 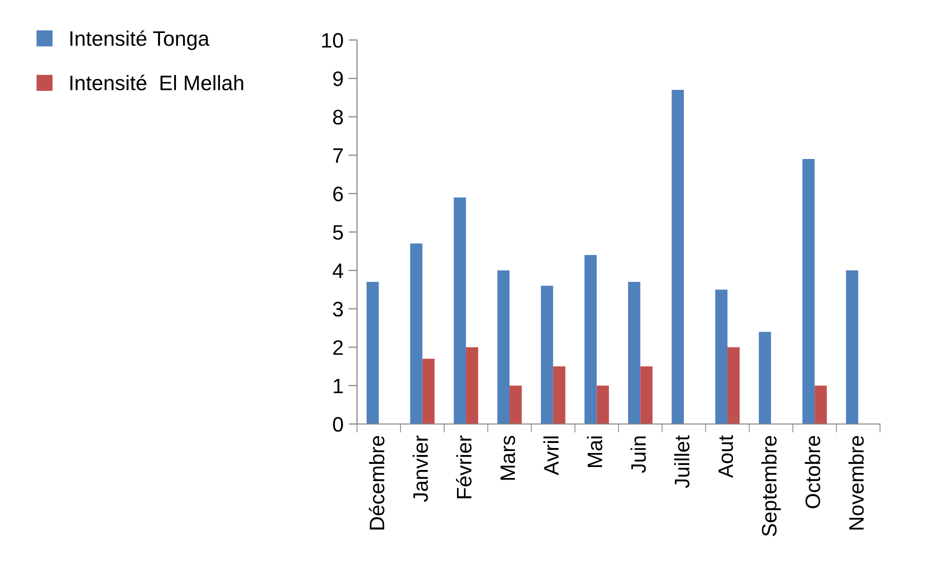 What do you see at coordinates (338, 232) in the screenshot?
I see `y-tick-label: 5` at bounding box center [338, 232].